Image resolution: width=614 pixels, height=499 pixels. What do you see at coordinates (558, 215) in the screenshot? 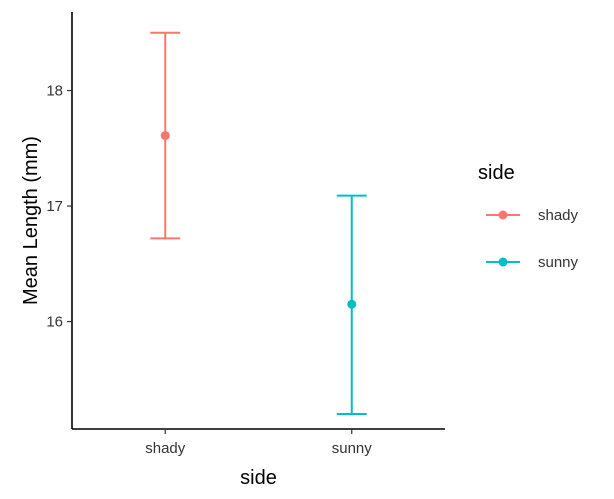
I see `legend-label: shady` at bounding box center [558, 215].